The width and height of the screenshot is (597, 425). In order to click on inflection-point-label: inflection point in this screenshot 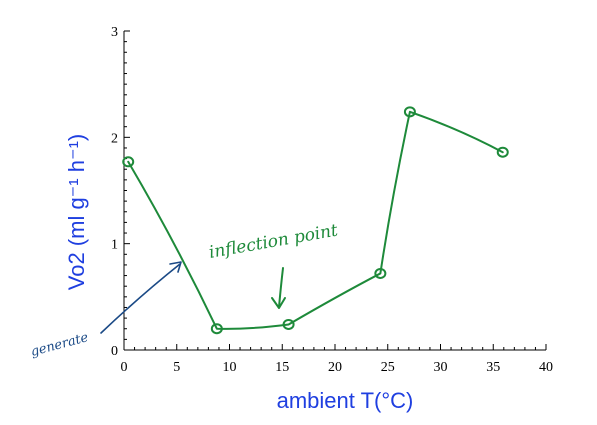, I will do `click(273, 242)`.